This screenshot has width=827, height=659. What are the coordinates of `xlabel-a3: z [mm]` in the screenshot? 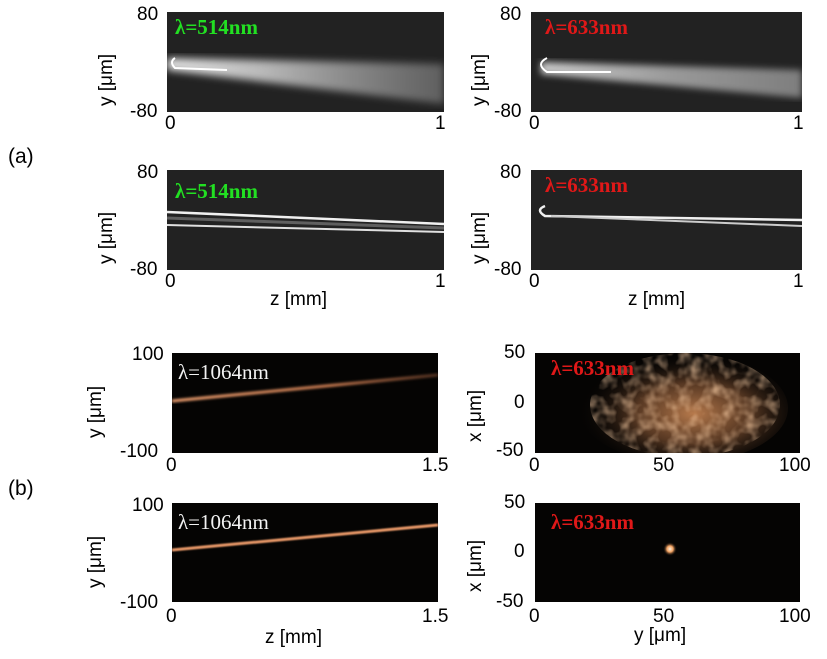 It's located at (298, 299).